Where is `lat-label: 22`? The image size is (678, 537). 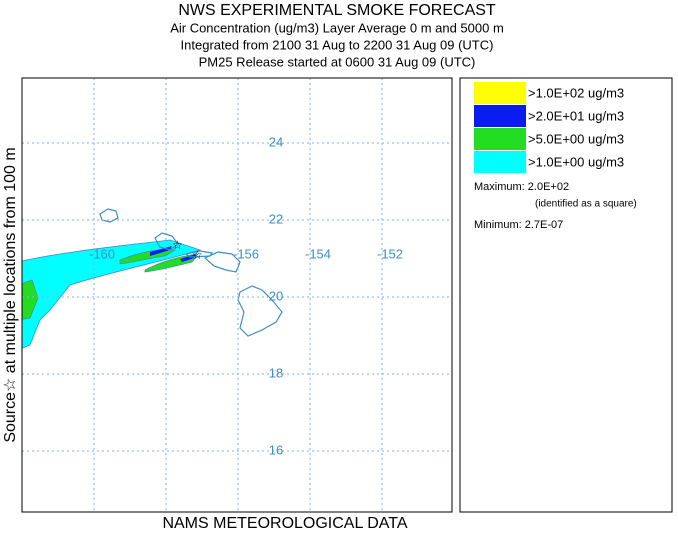
lat-label: 22 is located at coordinates (276, 218).